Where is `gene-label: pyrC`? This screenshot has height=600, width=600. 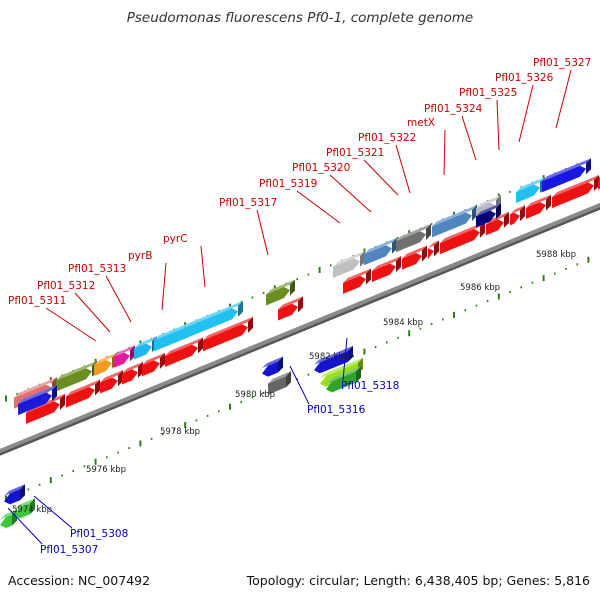
gene-label: pyrC is located at coordinates (175, 239).